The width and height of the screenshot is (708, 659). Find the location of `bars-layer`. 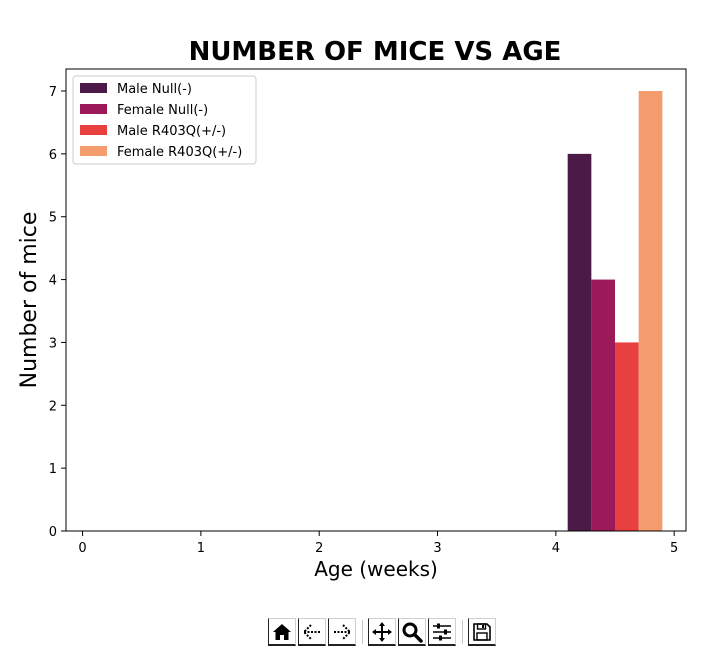

bars-layer is located at coordinates (615, 311).